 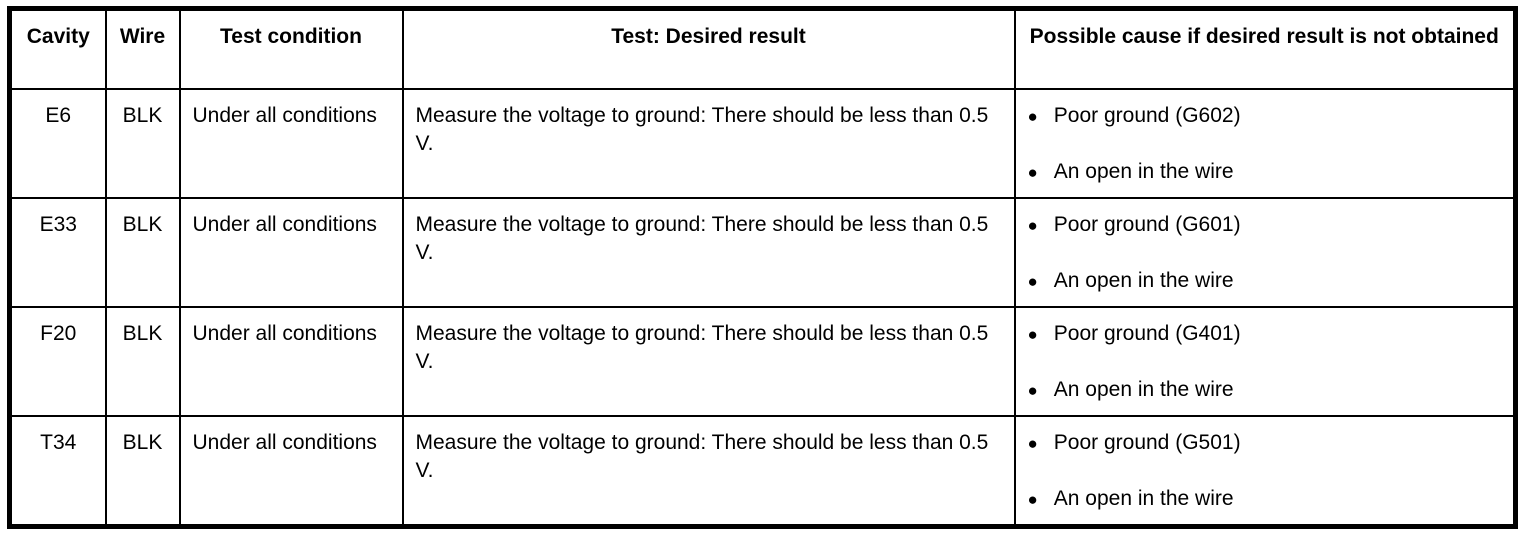 I want to click on header-cell-test-condition: Test condition, so click(x=291, y=48).